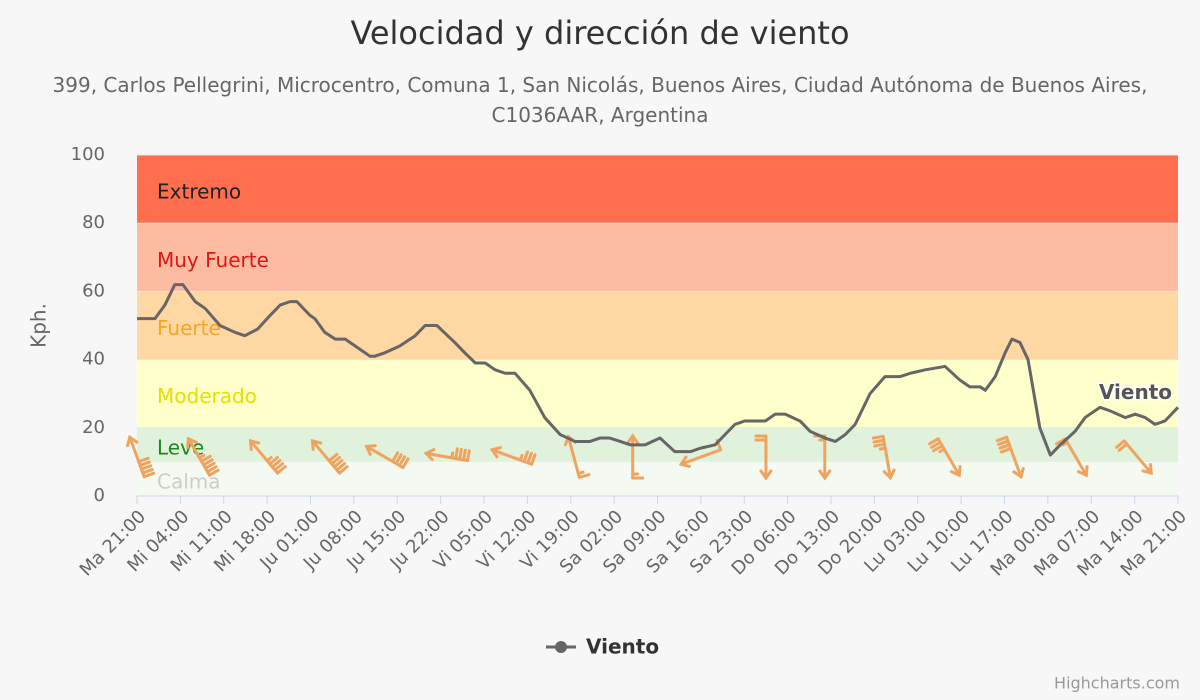 Image resolution: width=1200 pixels, height=700 pixels. Describe the element at coordinates (561, 647) in the screenshot. I see `legend-marker` at that location.